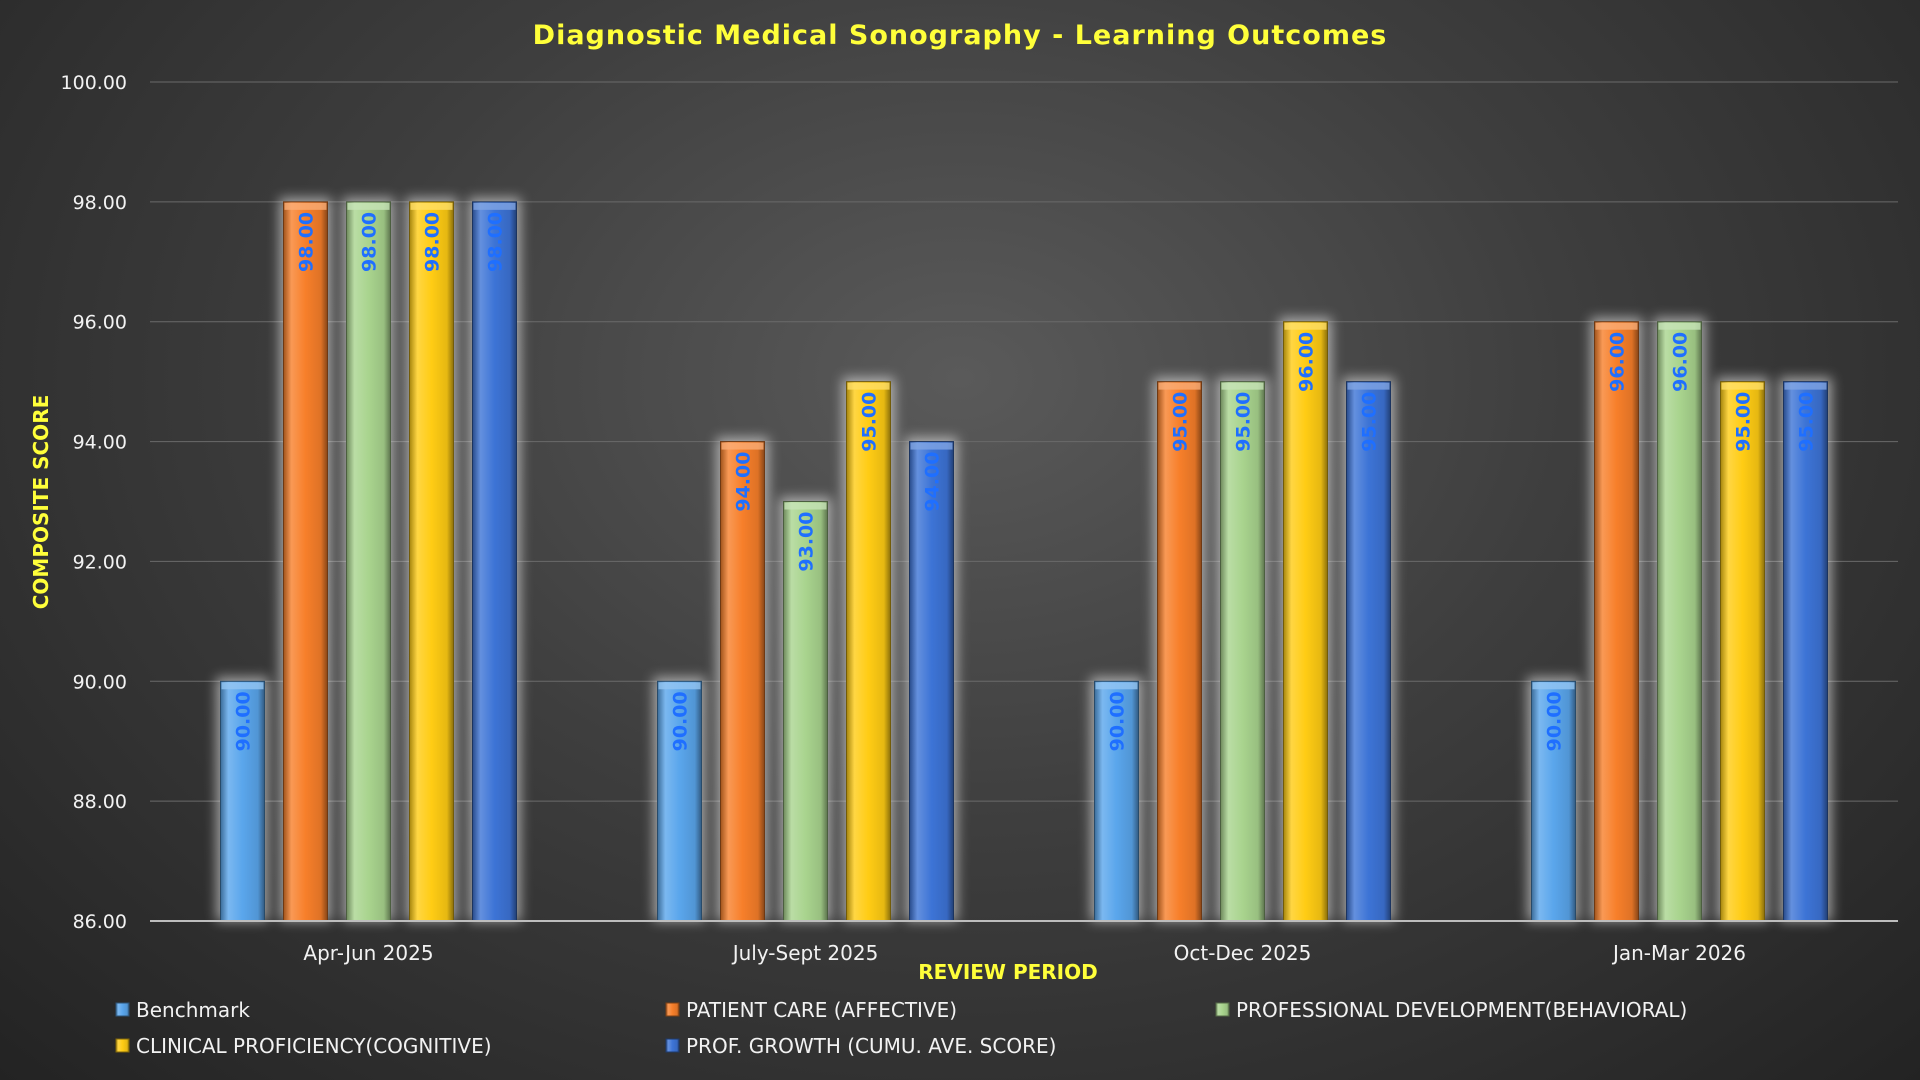 This screenshot has width=1920, height=1080. I want to click on legend-item: PROF. GROWTH (CUMU. AVE. SCORE), so click(860, 1046).